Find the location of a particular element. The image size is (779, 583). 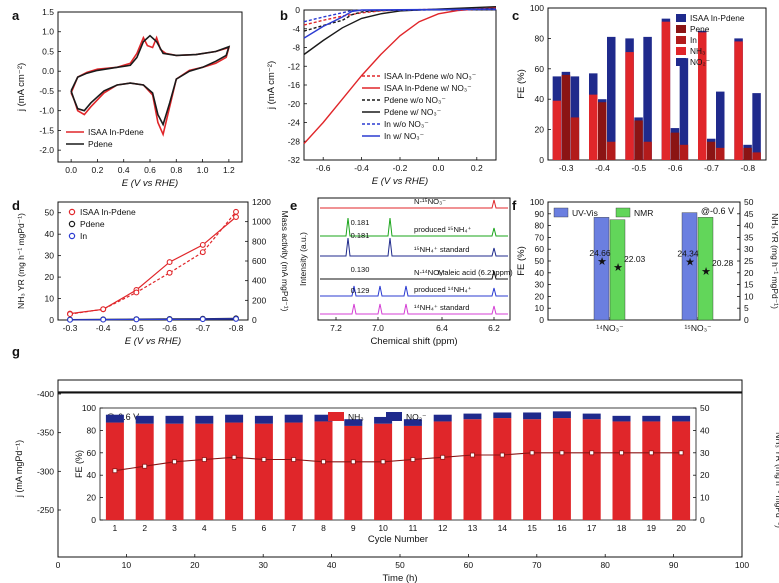

panel-c-legend-swatch is located at coordinates (681, 29).